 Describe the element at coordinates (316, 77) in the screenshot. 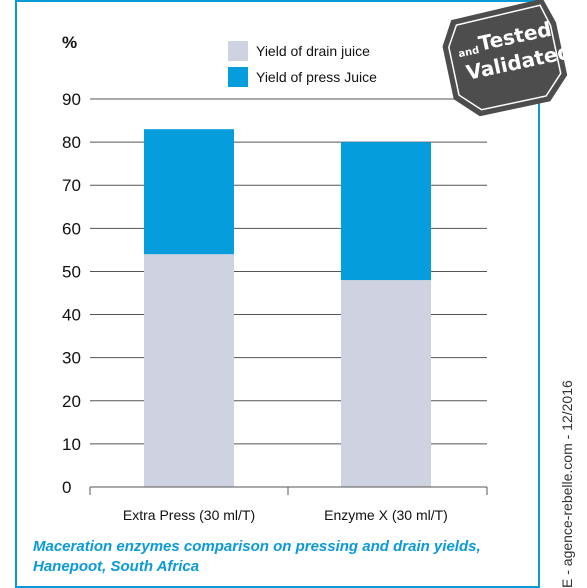

I see `legend-label-press: Yield of press Juice` at that location.